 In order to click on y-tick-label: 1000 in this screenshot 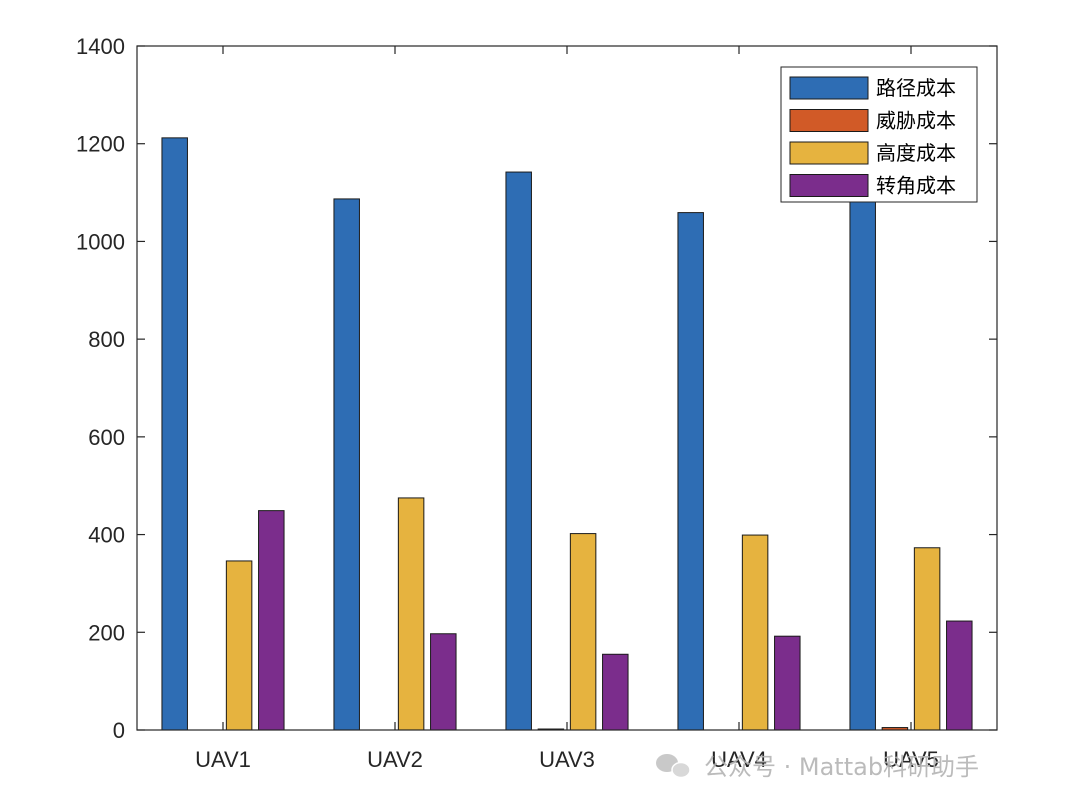, I will do `click(100, 241)`.